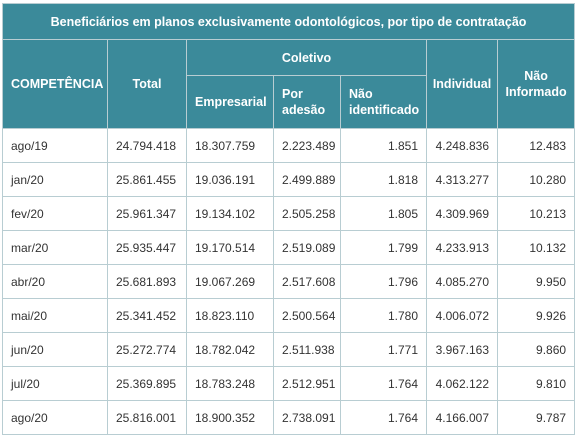 This screenshot has width=577, height=435. Describe the element at coordinates (462, 383) in the screenshot. I see `cell-individual: 4.062.122` at that location.